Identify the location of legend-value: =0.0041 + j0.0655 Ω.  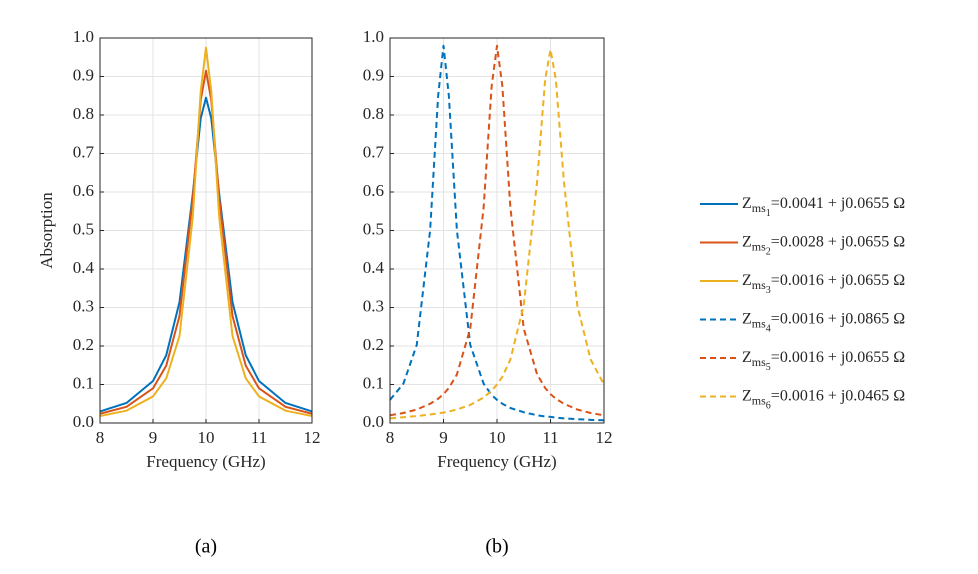
(838, 203).